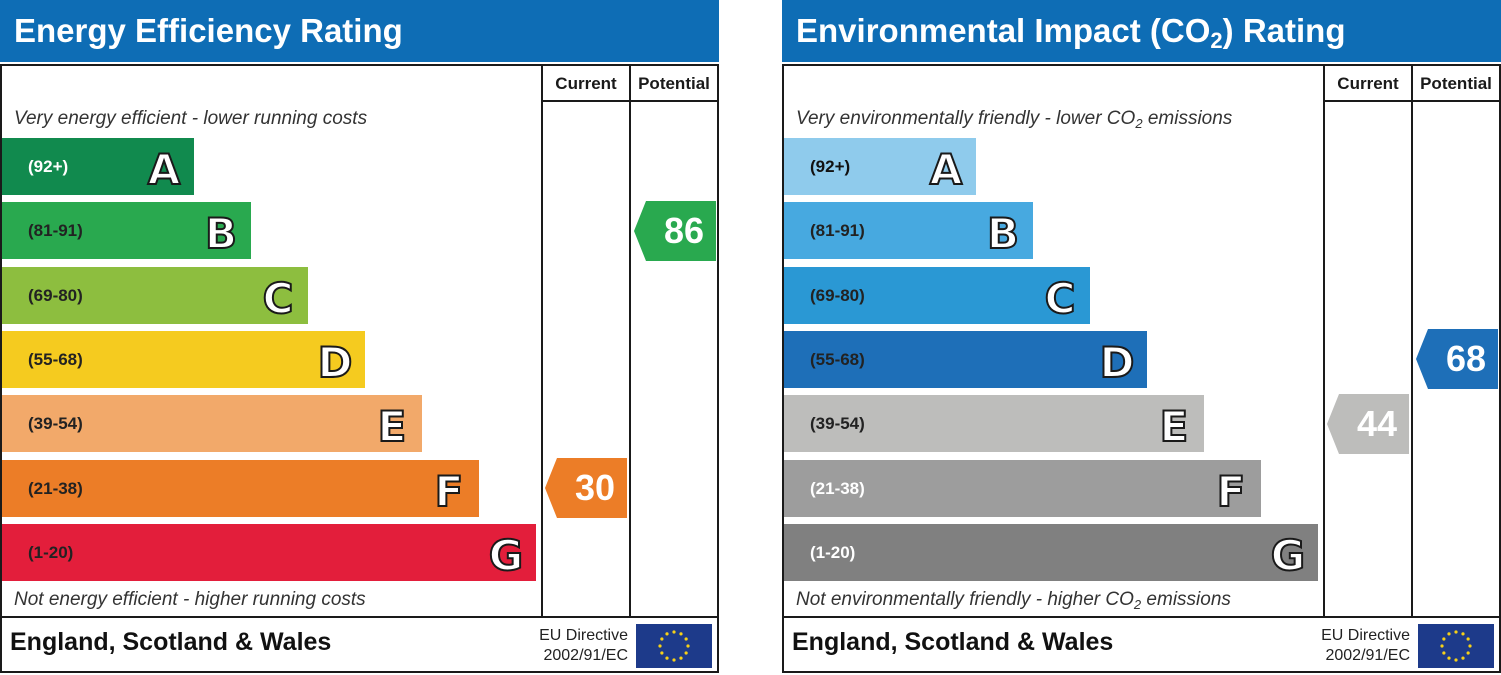  I want to click on band-letter: F, so click(449, 490).